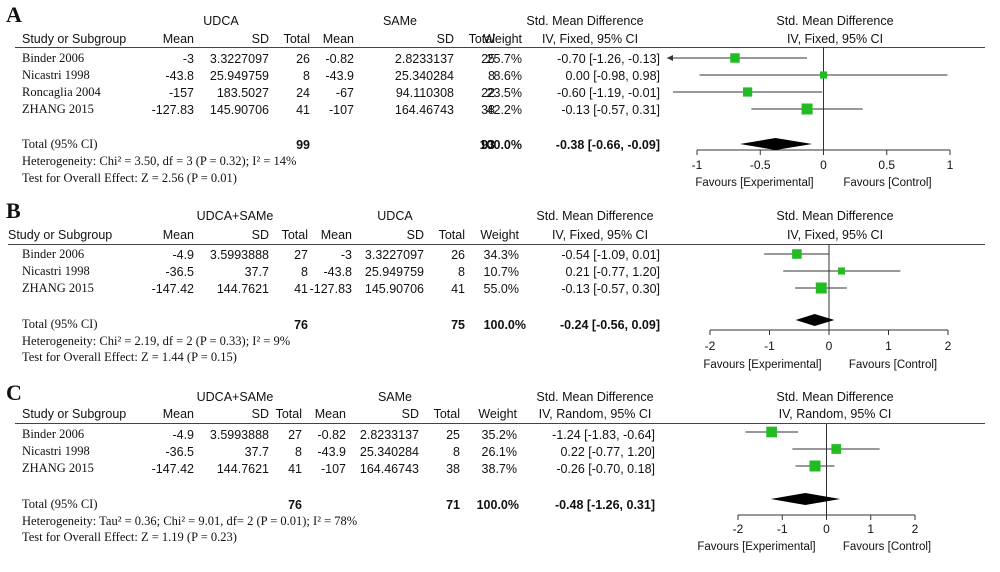 The width and height of the screenshot is (1000, 572). What do you see at coordinates (604, 505) in the screenshot?
I see `total-ci: -0.48 [-1.26, 0.31]` at bounding box center [604, 505].